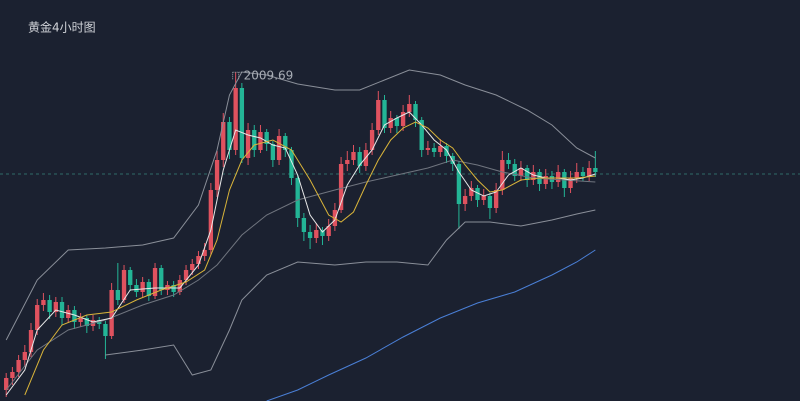 The image size is (800, 401). Describe the element at coordinates (62, 27) in the screenshot. I see `chart-title: 黄金4小时图` at that location.